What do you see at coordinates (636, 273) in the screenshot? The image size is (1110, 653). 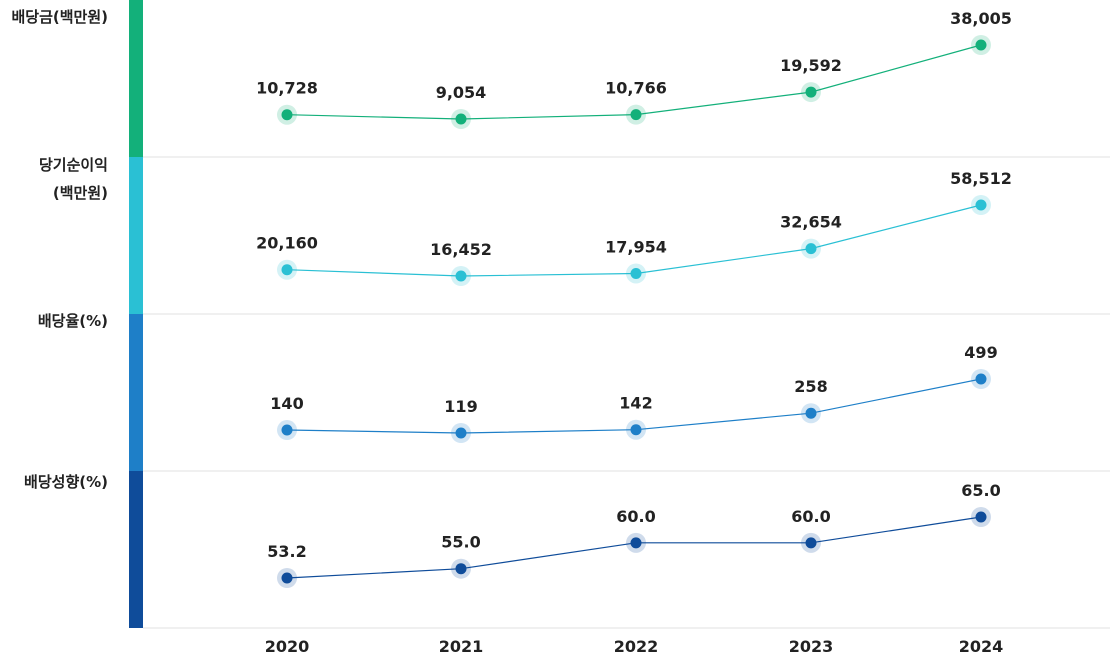 I see `data-point-s2-2022` at bounding box center [636, 273].